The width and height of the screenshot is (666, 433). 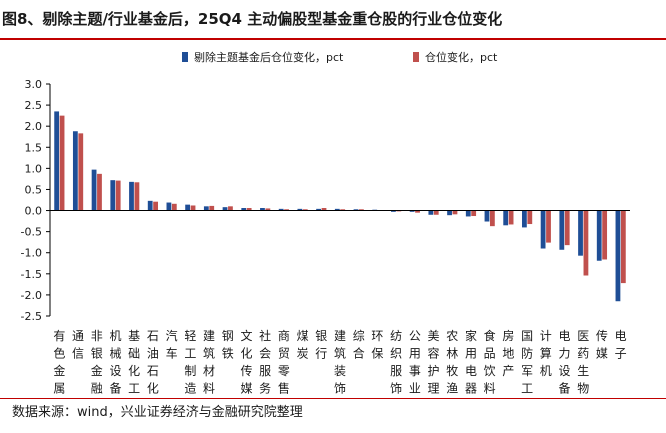 I want to click on legend-label: 仓位变化，pct, so click(x=461, y=57).